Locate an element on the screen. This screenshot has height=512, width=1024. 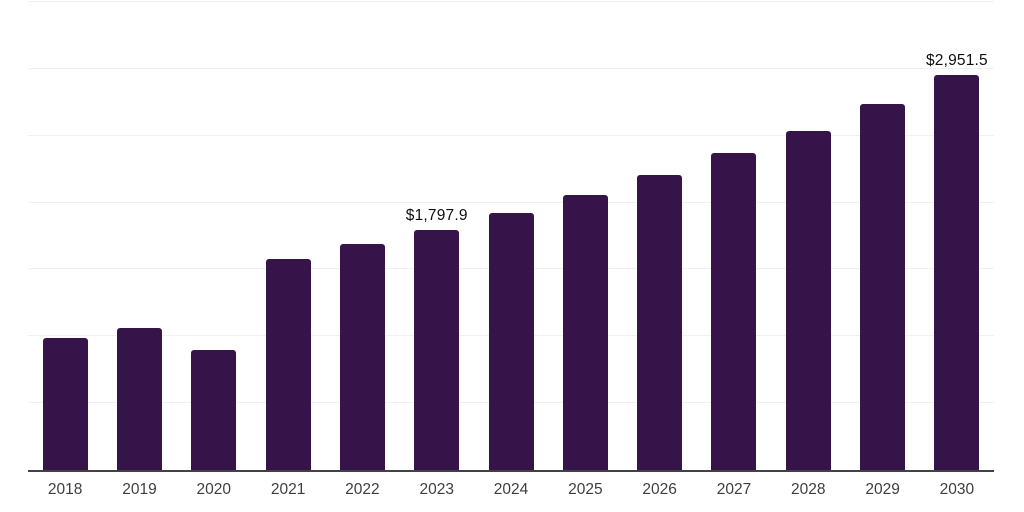
bar-2019 is located at coordinates (139, 399).